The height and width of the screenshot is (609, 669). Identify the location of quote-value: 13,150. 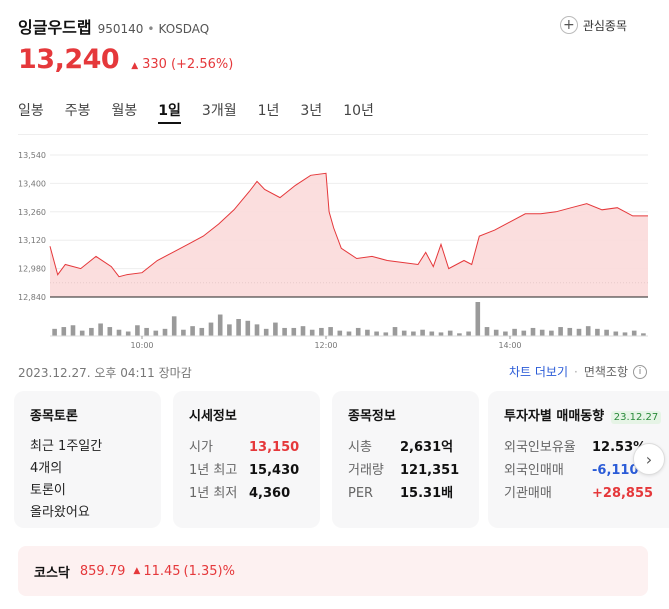
(274, 447).